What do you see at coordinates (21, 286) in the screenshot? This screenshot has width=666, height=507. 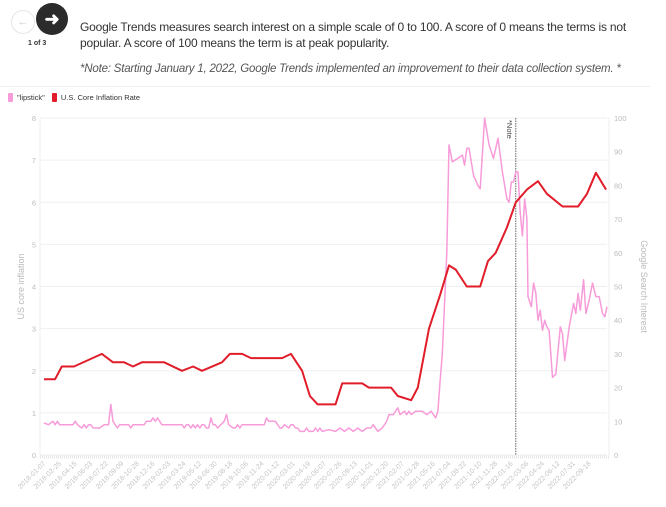 I see `y-left-axis-title: US core inflation` at bounding box center [21, 286].